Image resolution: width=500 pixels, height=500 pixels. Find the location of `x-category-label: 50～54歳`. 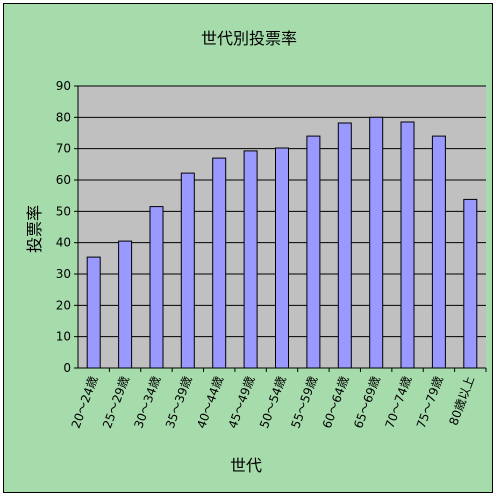

x-category-label: 50～54歳 is located at coordinates (273, 402).